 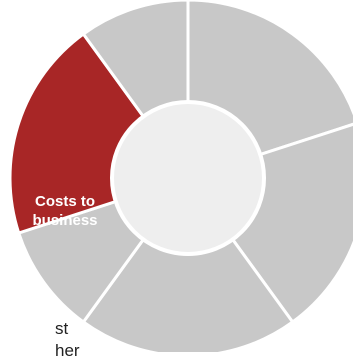 I want to click on segment-label-costs-line2: business, so click(x=64, y=220).